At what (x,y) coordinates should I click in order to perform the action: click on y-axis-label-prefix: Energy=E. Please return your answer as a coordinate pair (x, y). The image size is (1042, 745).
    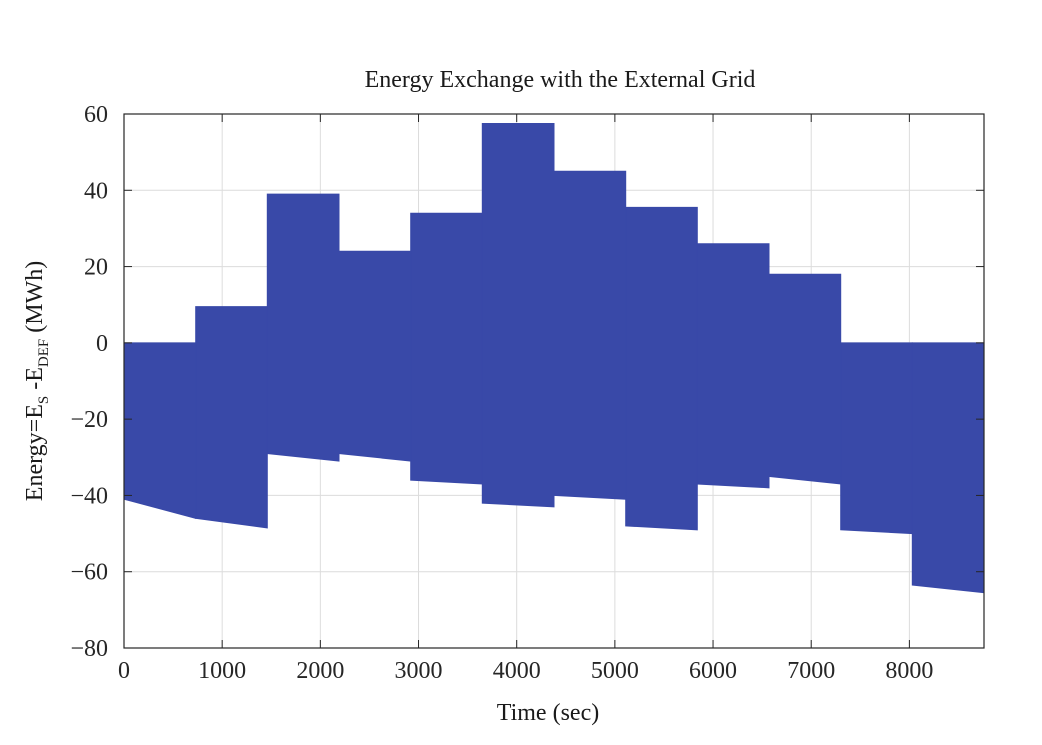
    Looking at the image, I should click on (35, 452).